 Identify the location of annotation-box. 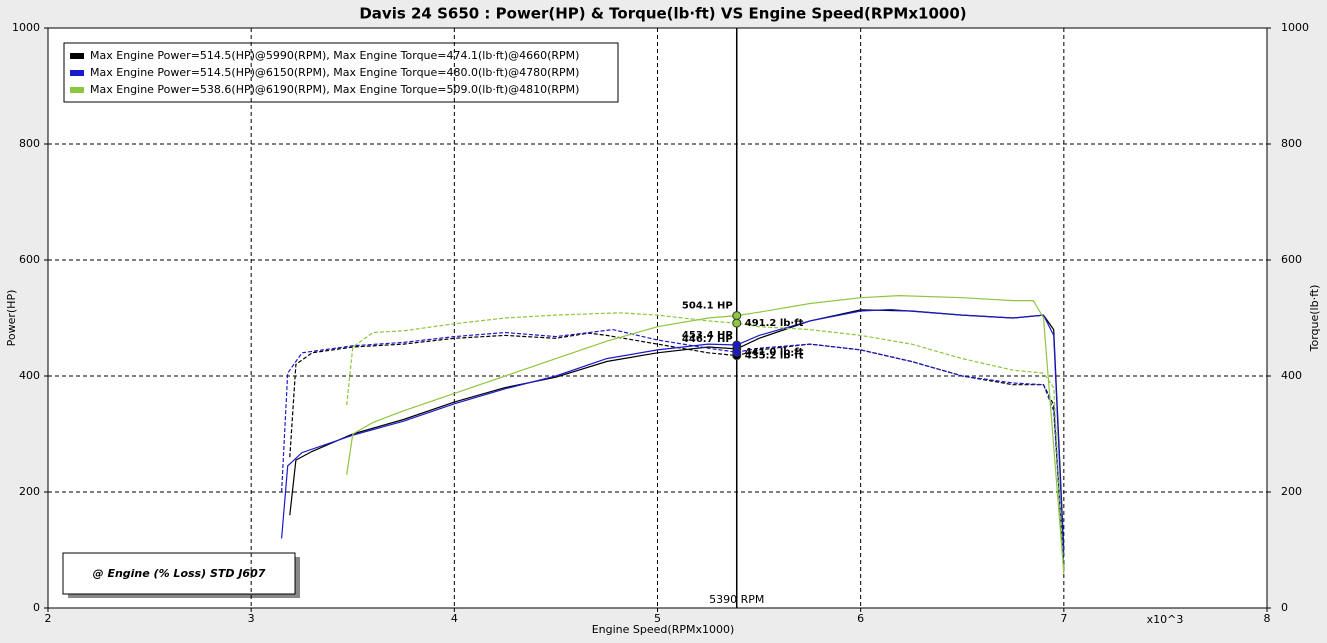
(179, 573).